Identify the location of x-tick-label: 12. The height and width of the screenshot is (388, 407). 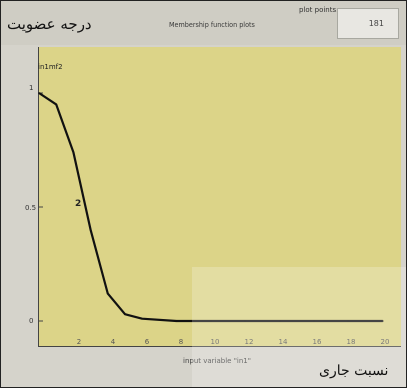
(249, 342).